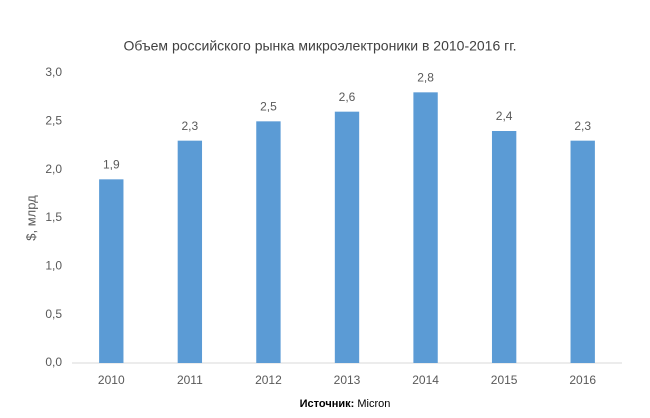 Image resolution: width=650 pixels, height=418 pixels. I want to click on data-label: 2,5, so click(268, 107).